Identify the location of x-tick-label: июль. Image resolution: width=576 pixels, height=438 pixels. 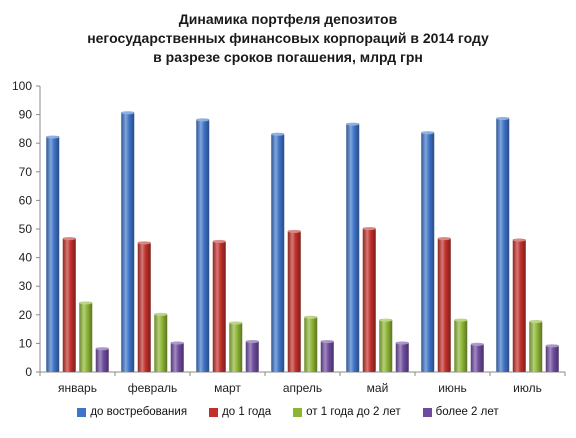
(527, 388).